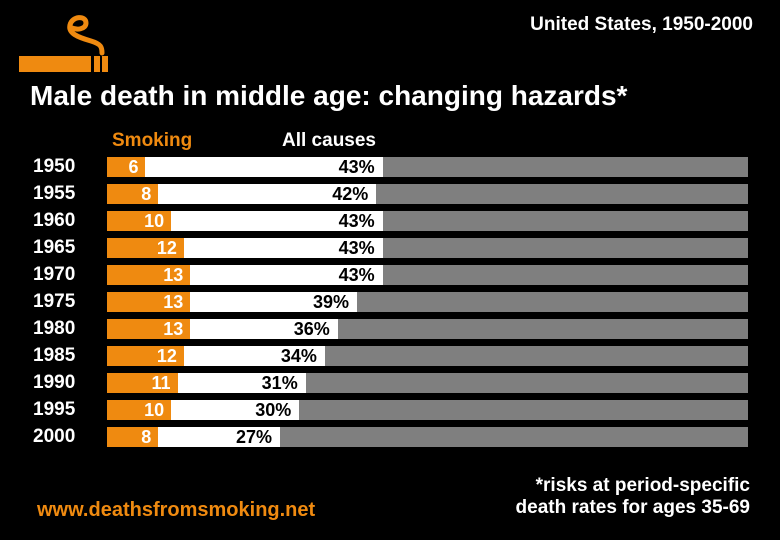 The height and width of the screenshot is (540, 780). What do you see at coordinates (54, 301) in the screenshot?
I see `year-label: 1975` at bounding box center [54, 301].